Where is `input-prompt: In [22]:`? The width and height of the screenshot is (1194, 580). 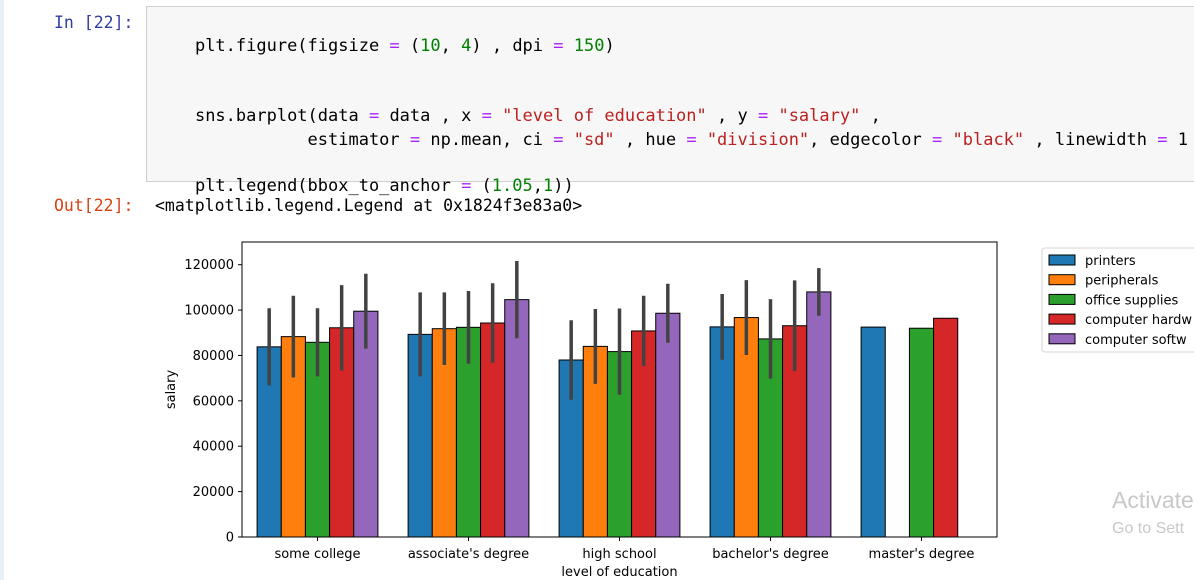 input-prompt: In [22]: is located at coordinates (94, 22).